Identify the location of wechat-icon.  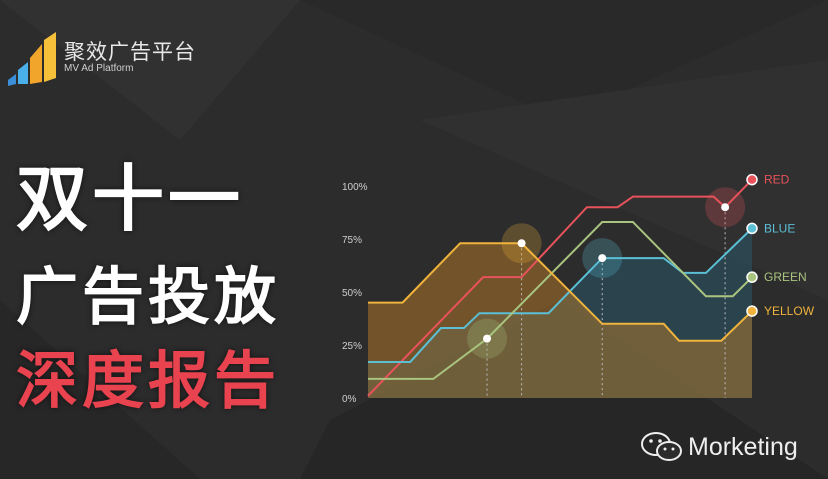
(661, 446).